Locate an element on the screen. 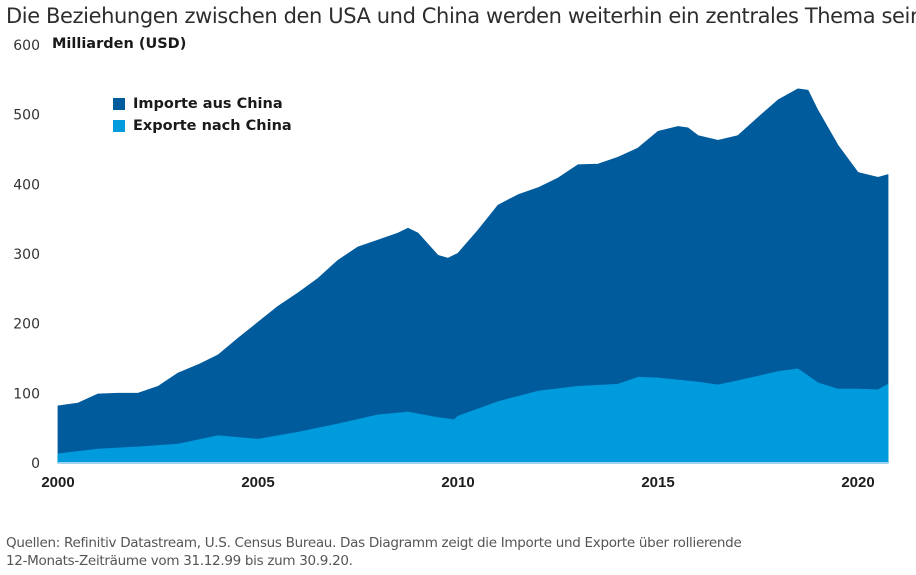 This screenshot has width=916, height=575. y-axis: 0 100 200 300 400 500 600 is located at coordinates (26, 255).